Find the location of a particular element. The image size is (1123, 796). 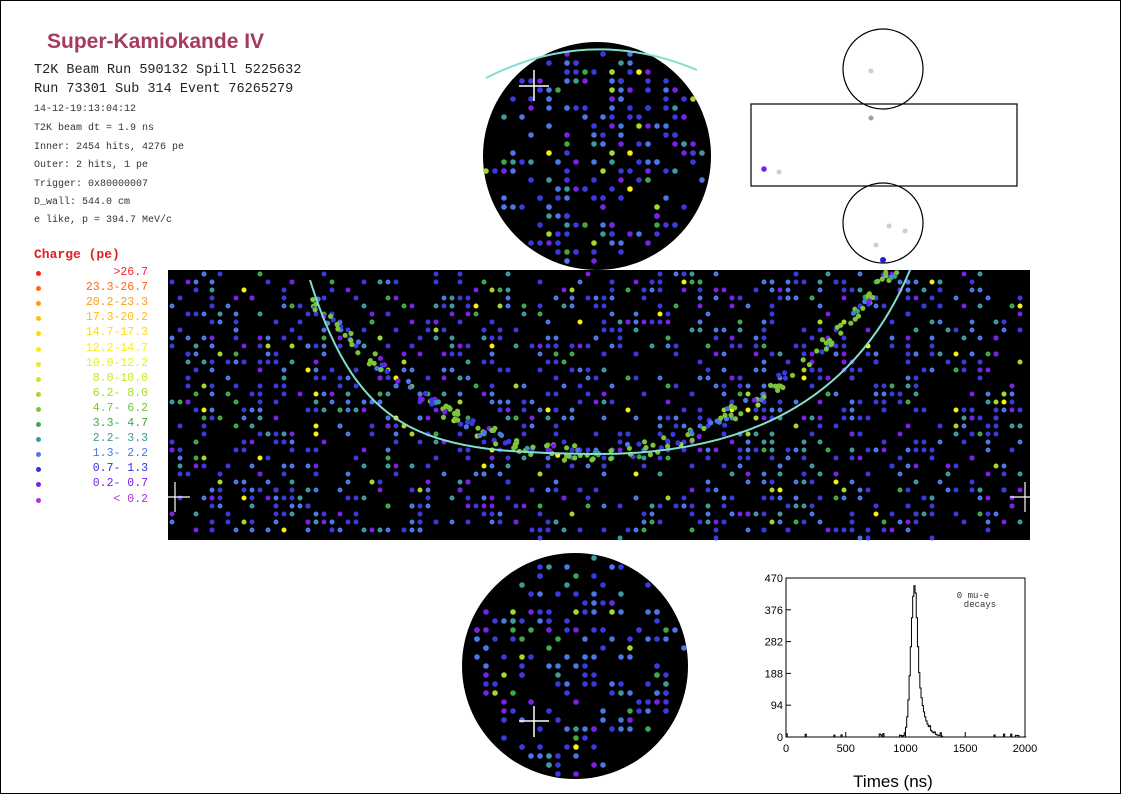

top-endcap is located at coordinates (597, 156).